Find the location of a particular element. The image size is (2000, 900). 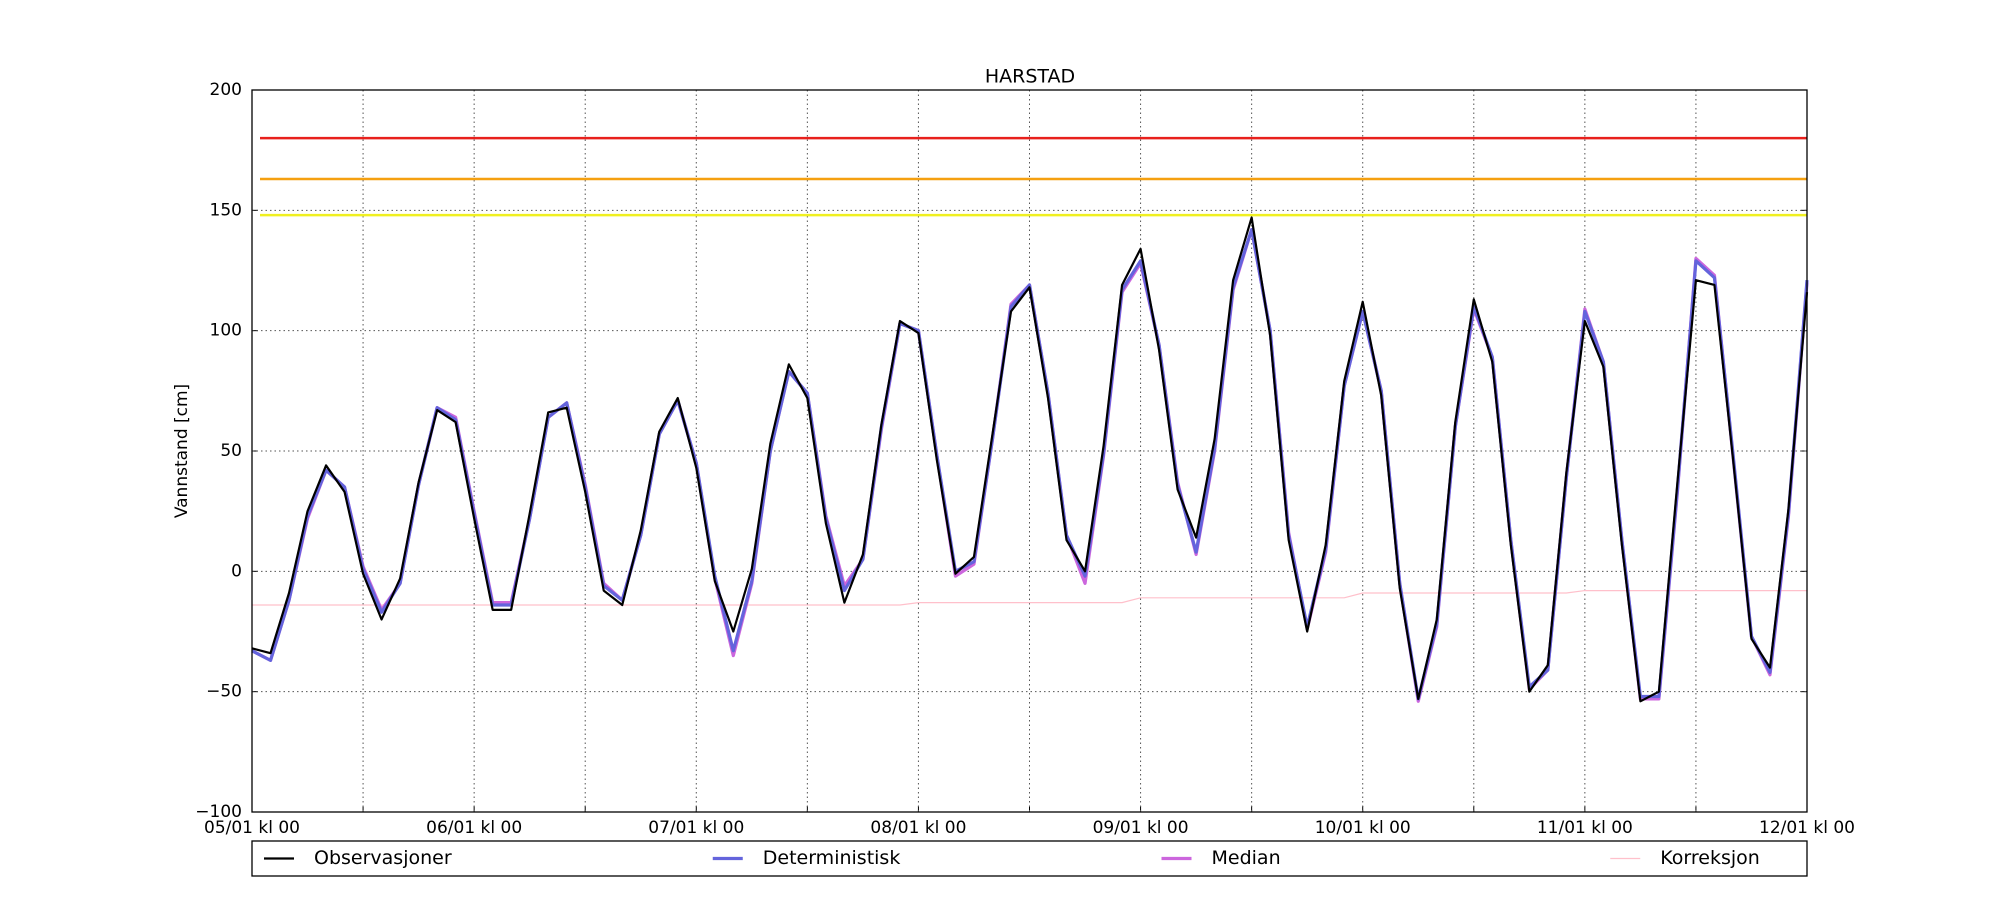

legend-label: Observasjoner is located at coordinates (383, 858).